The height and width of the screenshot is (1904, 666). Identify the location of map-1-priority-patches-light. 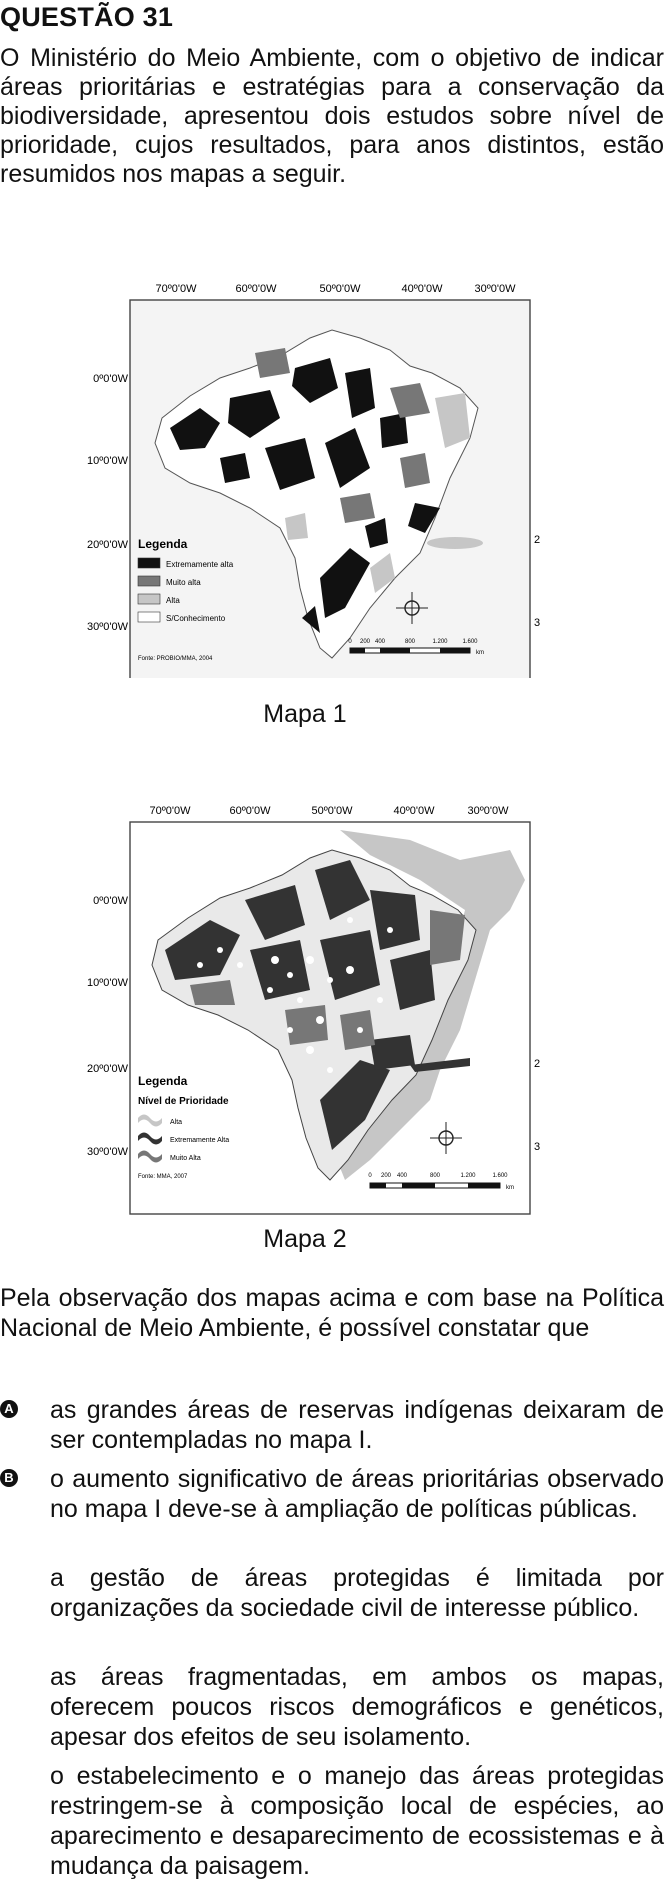
(384, 493).